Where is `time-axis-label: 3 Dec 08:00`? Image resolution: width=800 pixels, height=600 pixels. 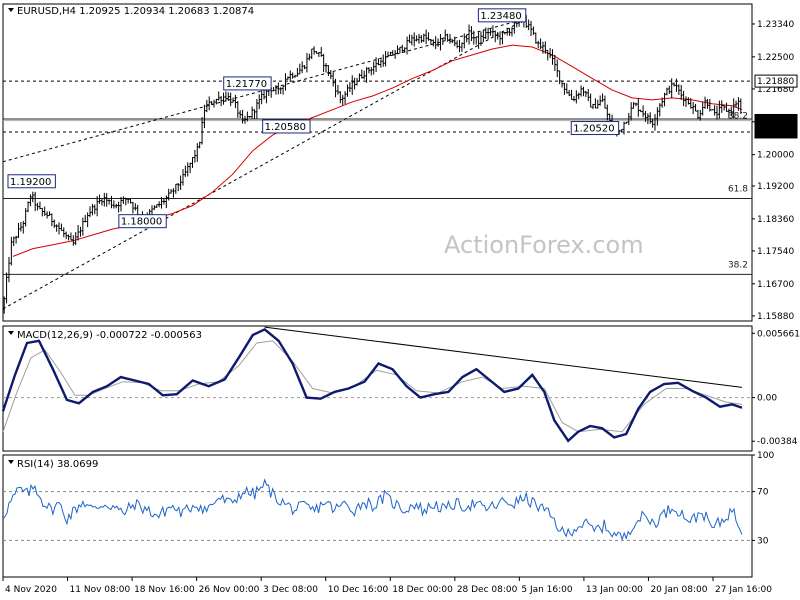
time-axis-label: 3 Dec 08:00 is located at coordinates (290, 590).